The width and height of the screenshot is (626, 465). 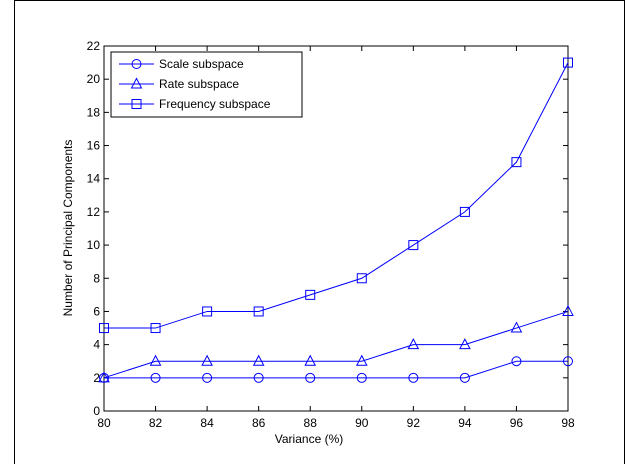 I want to click on y-axis-label: Number of Principal Components, so click(x=68, y=228).